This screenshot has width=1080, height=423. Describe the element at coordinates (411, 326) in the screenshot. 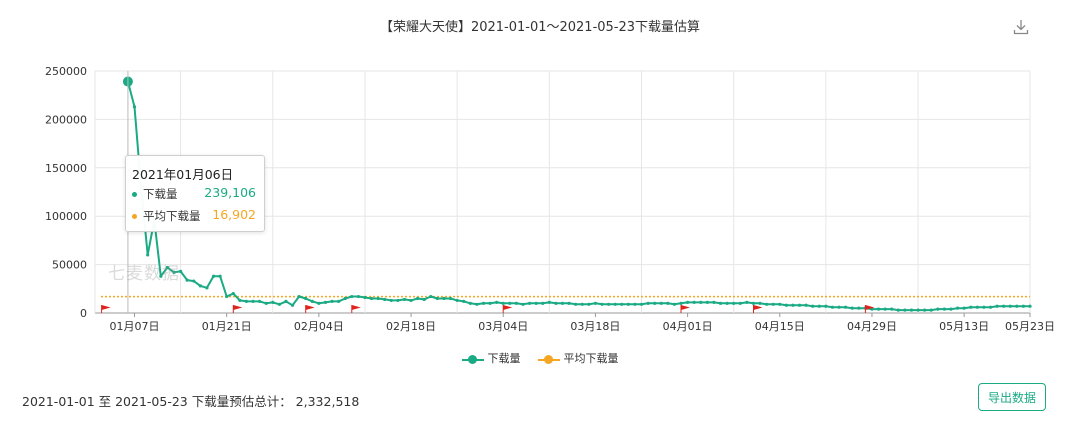

I see `x-tick-label: 02月18日` at that location.